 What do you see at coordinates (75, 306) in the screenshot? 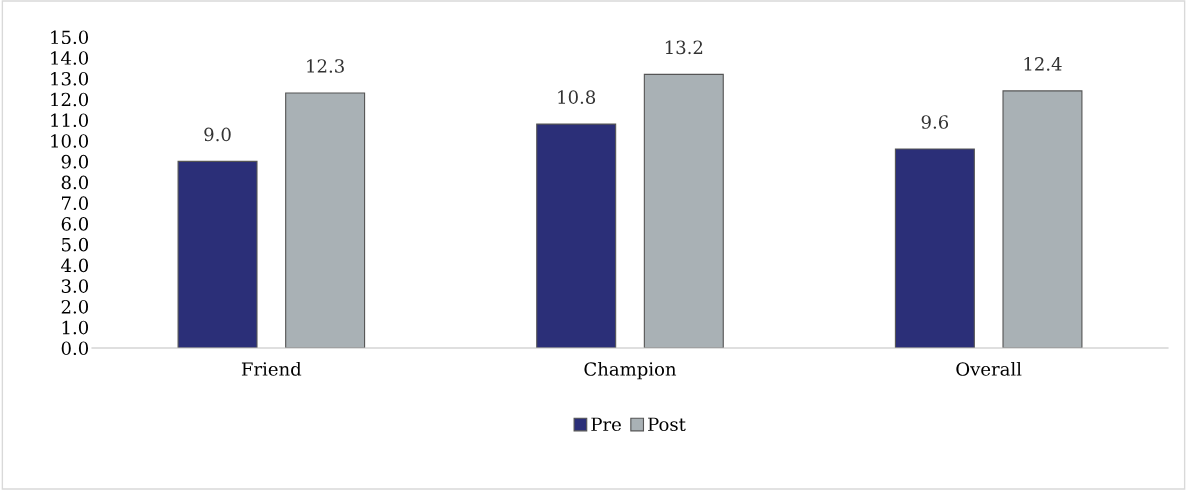
I see `y-tick-label: 2.0` at bounding box center [75, 306].